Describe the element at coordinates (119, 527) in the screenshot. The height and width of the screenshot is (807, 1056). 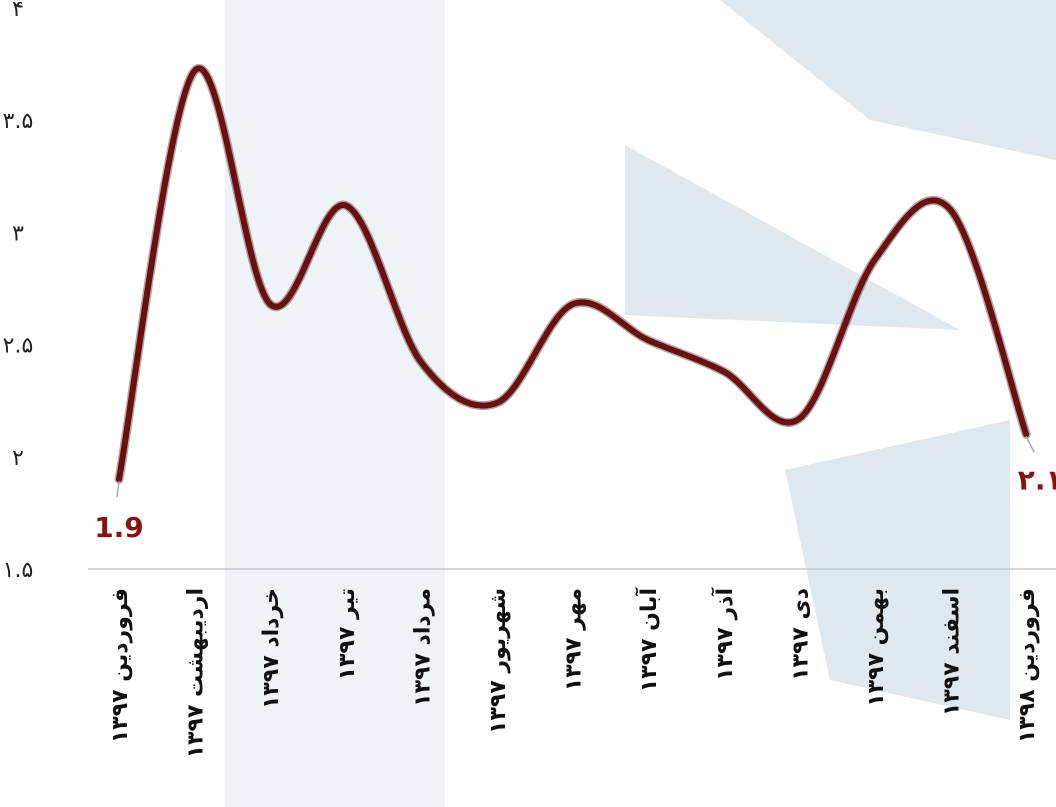
I see `data-label-first: 1.9` at that location.